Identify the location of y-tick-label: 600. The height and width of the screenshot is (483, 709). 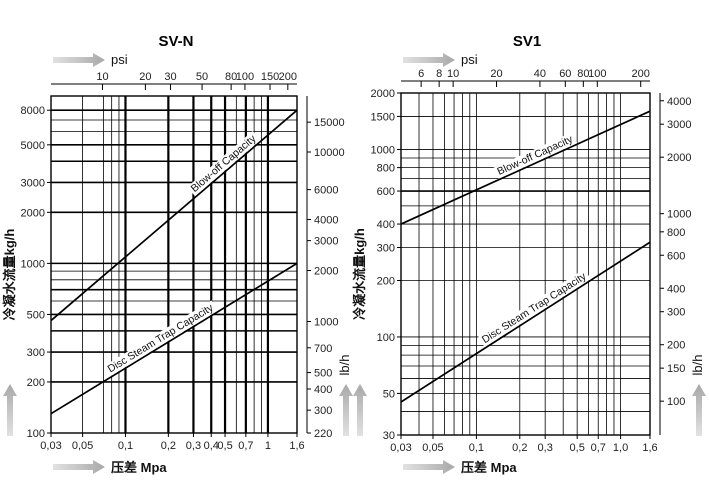
(386, 192).